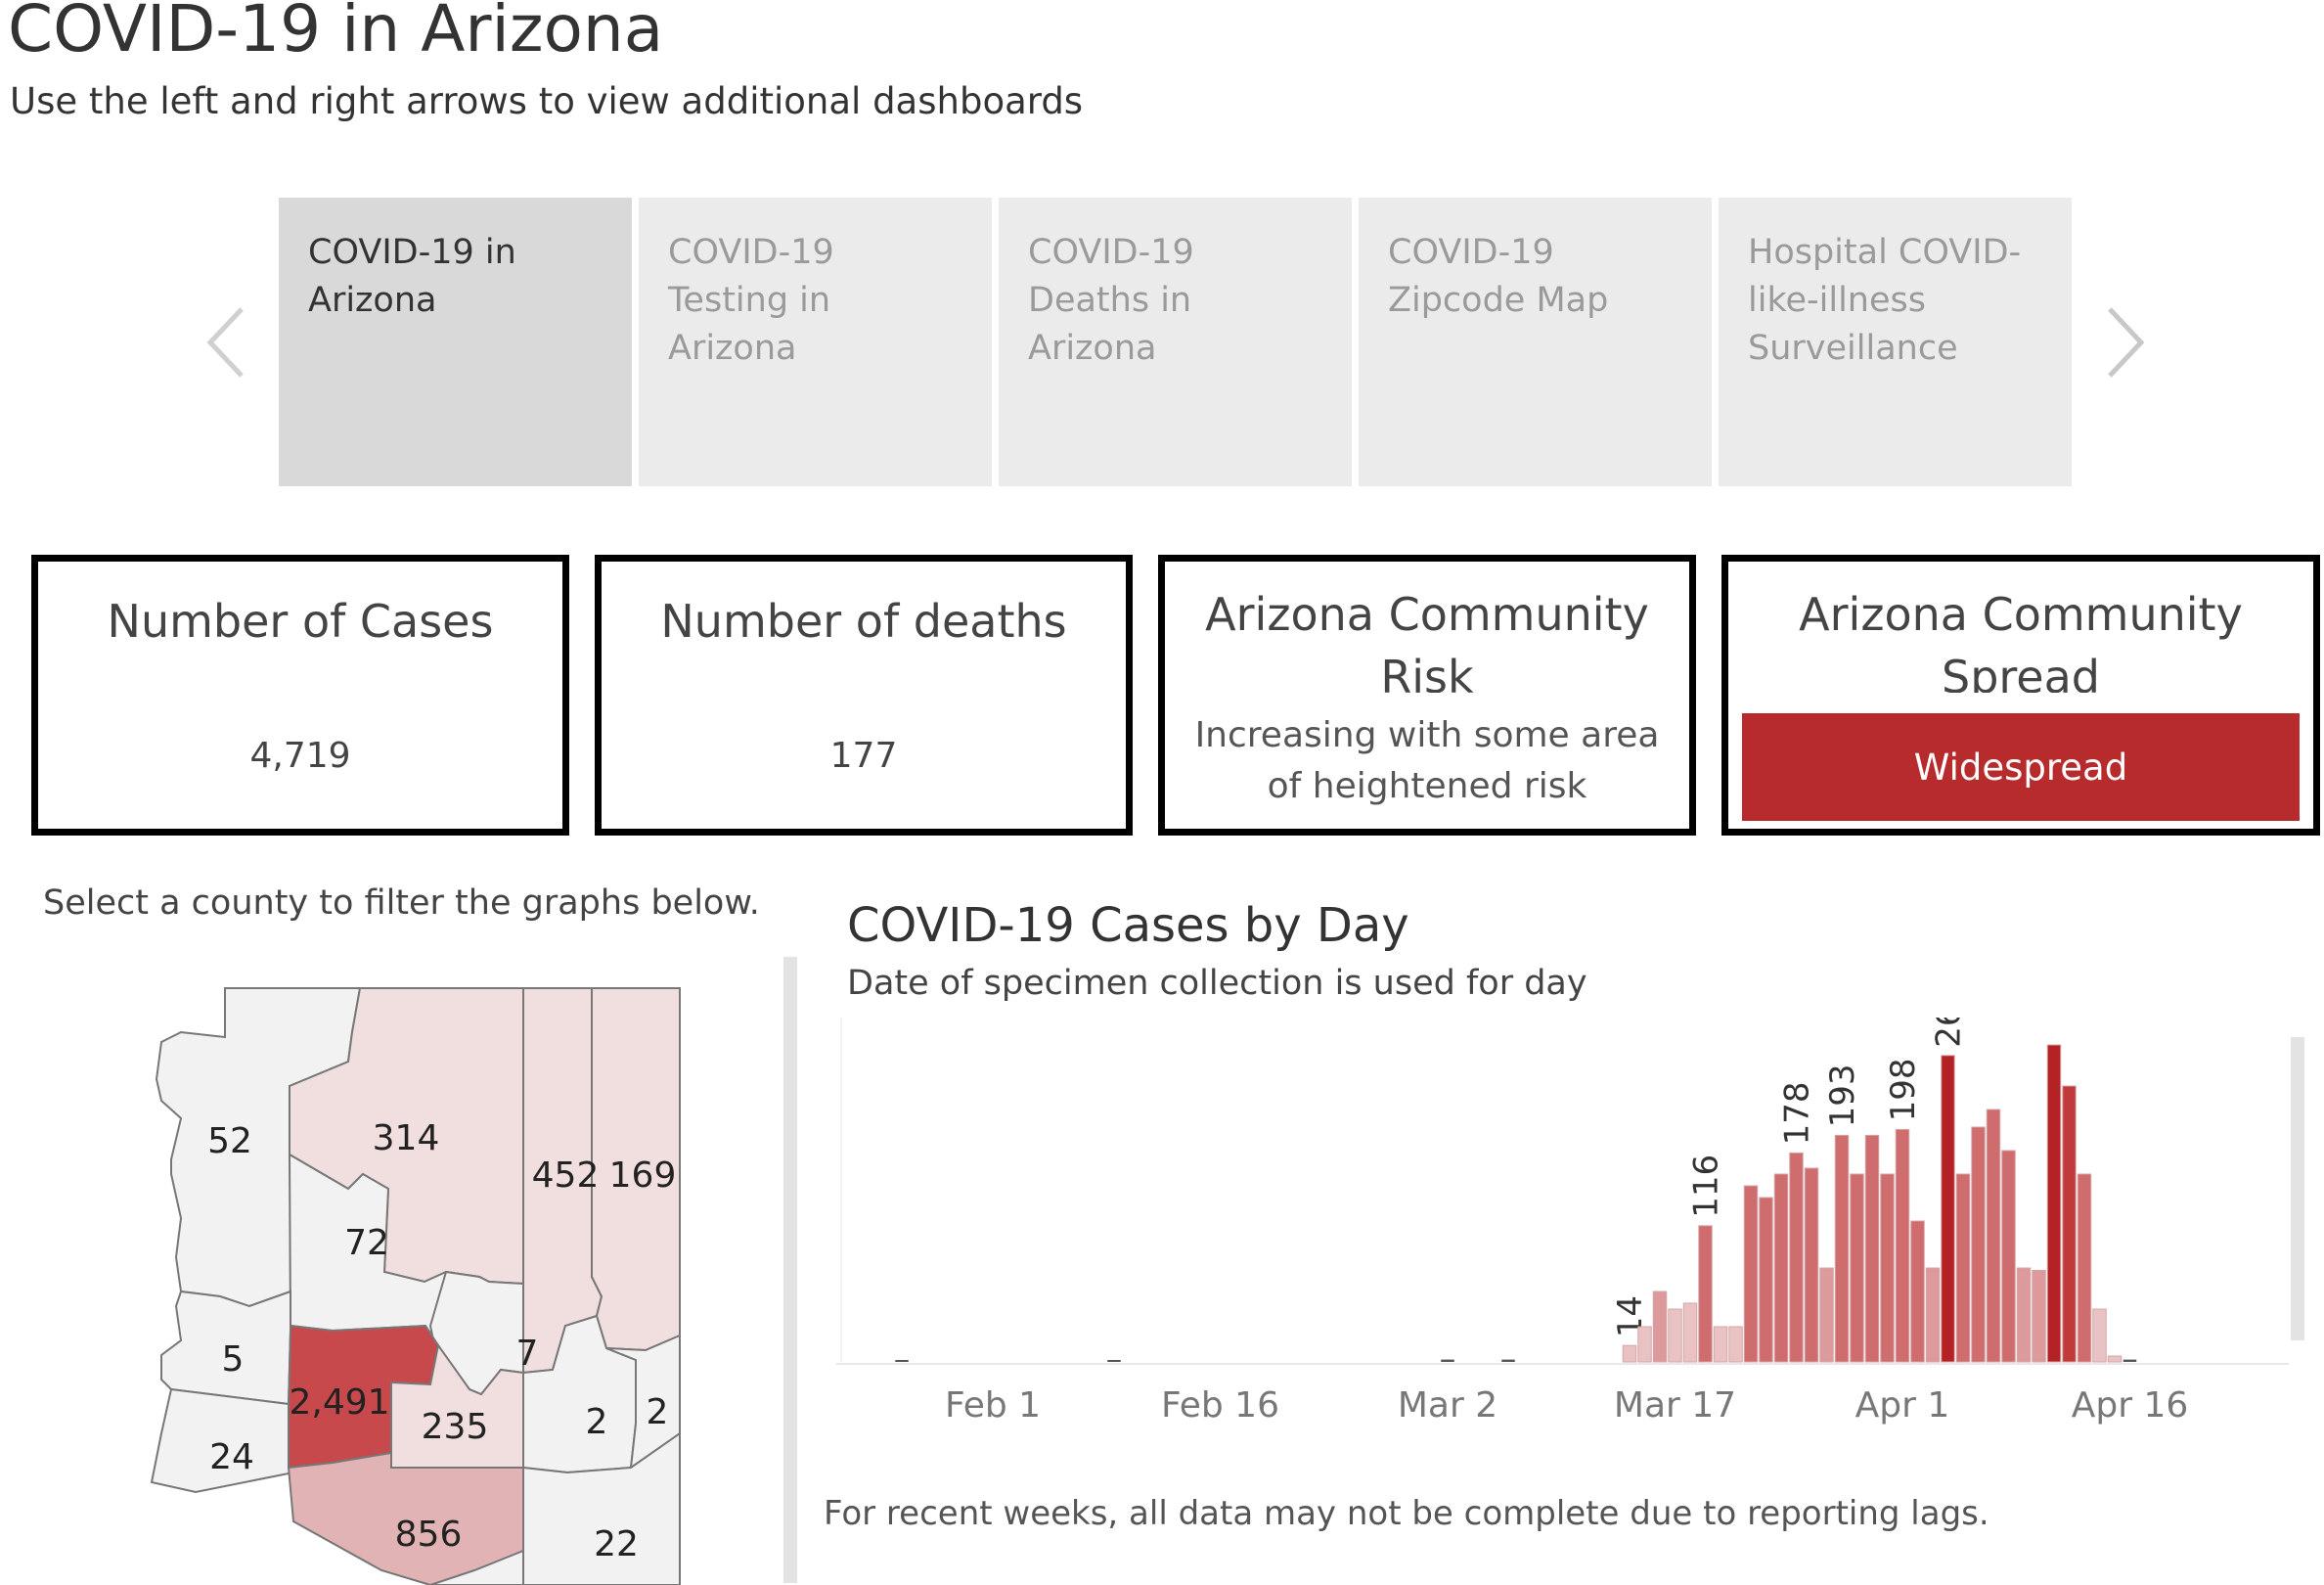 This screenshot has height=1585, width=2324. I want to click on county-yuma, so click(223, 1440).